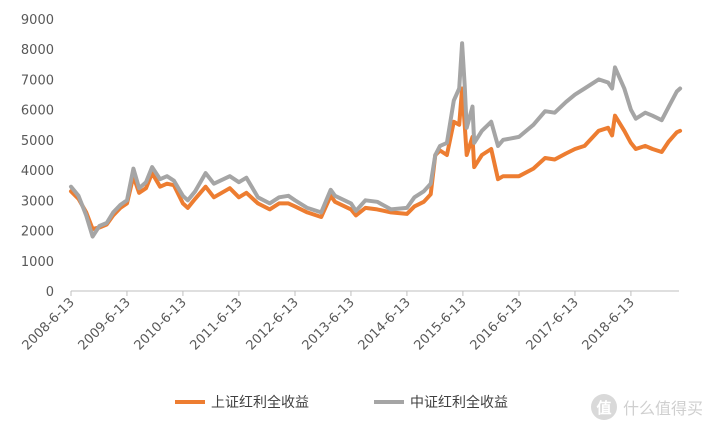  What do you see at coordinates (260, 402) in the screenshot?
I see `legend-label: 上证红利全收益` at bounding box center [260, 402].